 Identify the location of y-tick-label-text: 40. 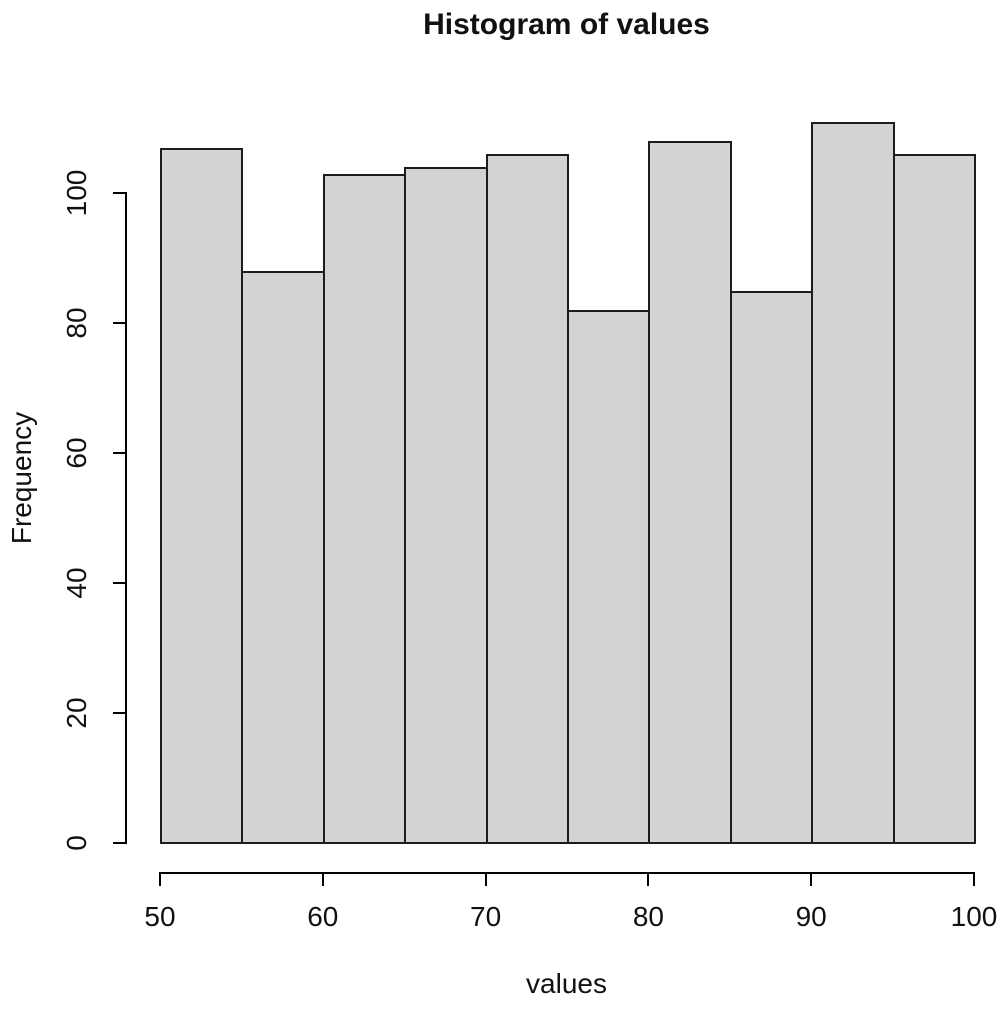
(76, 583).